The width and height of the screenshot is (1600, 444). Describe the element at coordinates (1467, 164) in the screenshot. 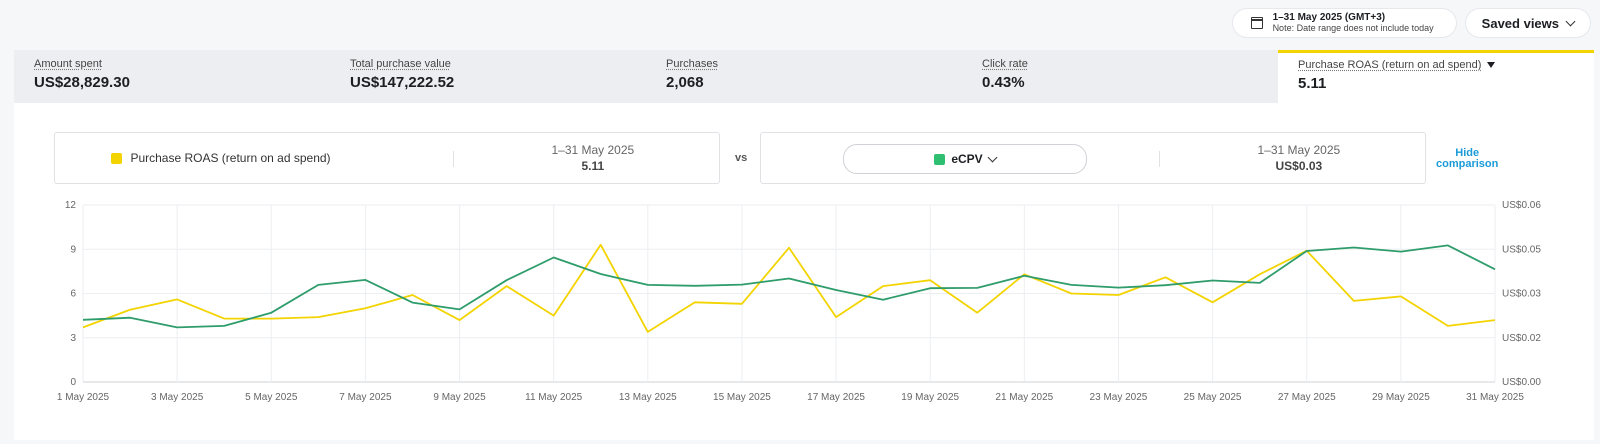

I see `hide-comparison-line-2: comparison` at that location.